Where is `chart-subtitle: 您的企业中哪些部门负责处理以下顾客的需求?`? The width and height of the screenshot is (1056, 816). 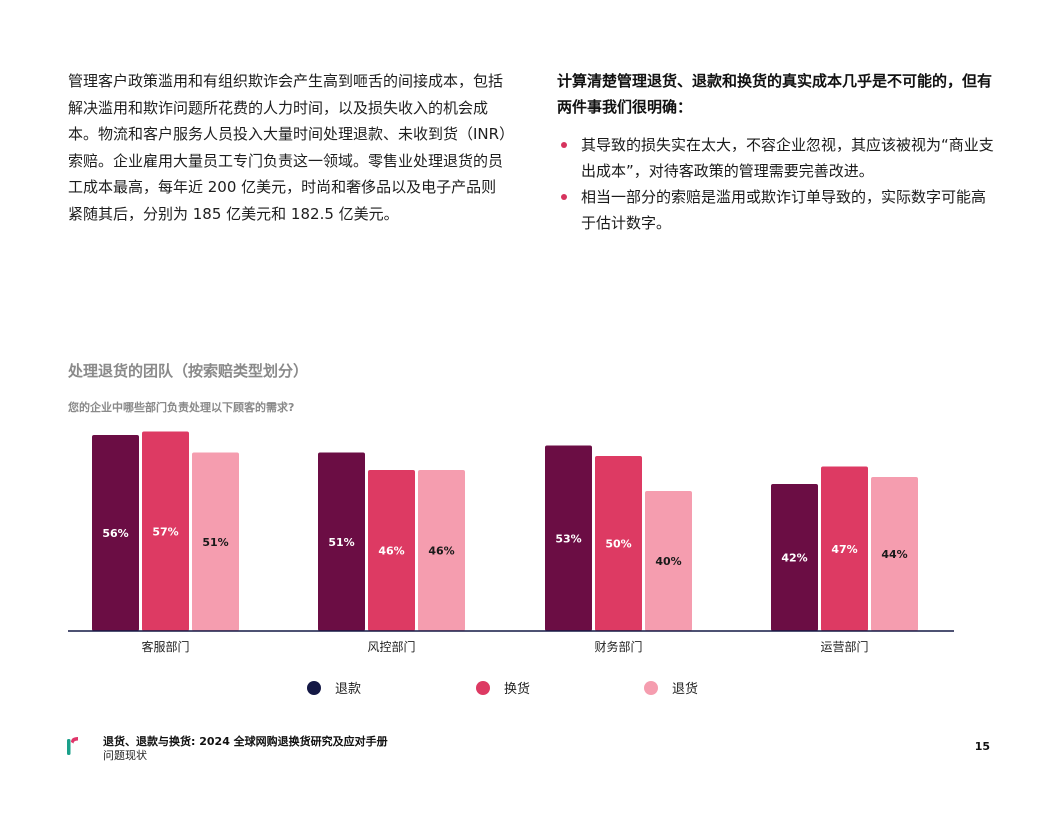
chart-subtitle: 您的企业中哪些部门负责处理以下顾客的需求? is located at coordinates (181, 407).